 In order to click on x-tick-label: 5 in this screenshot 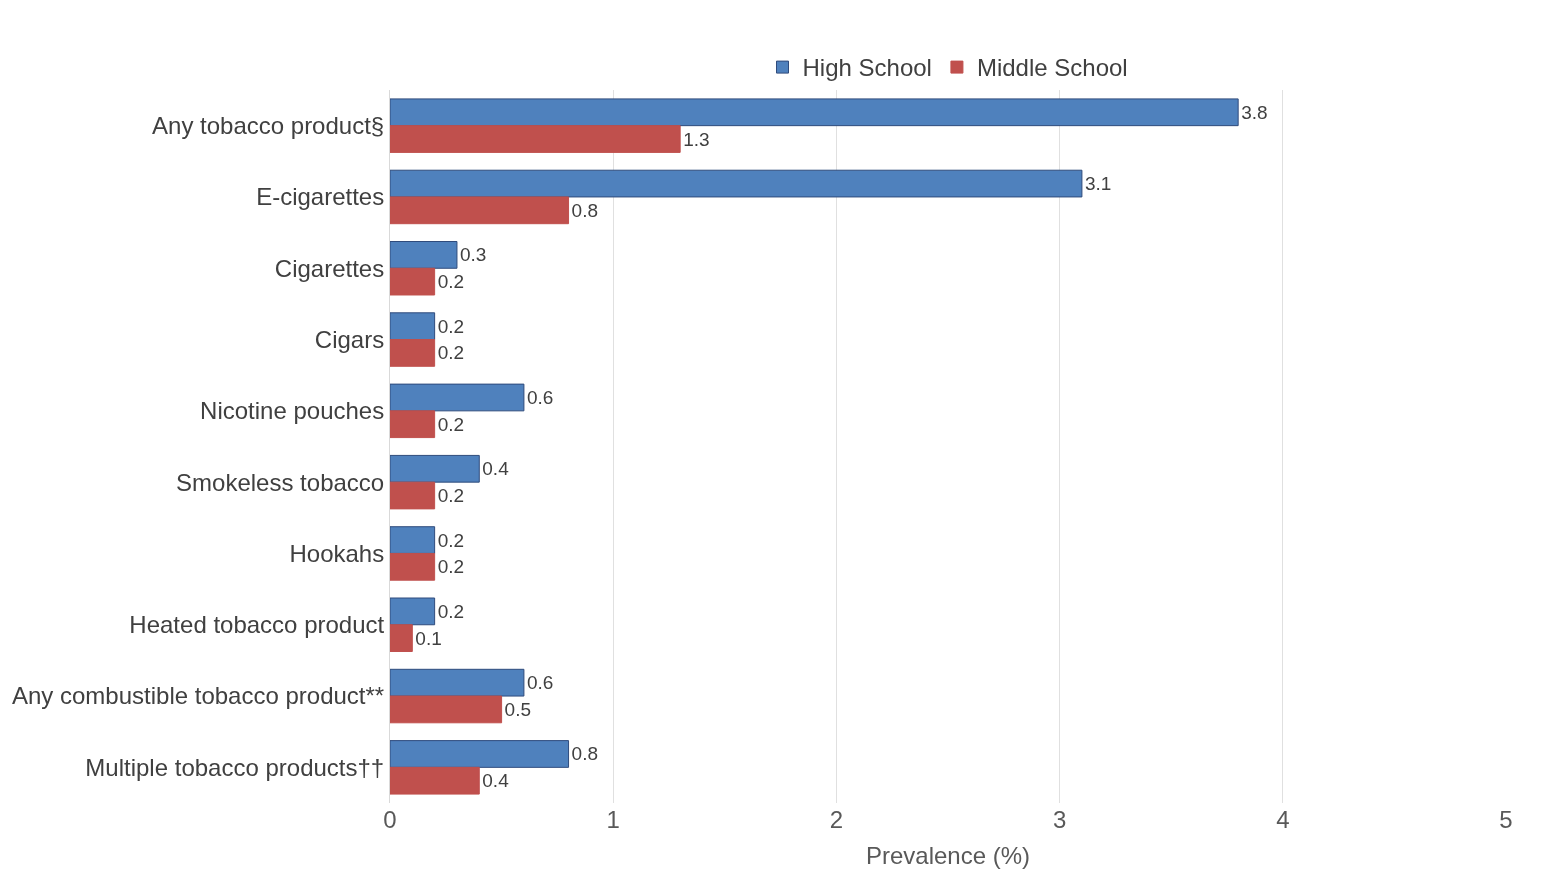, I will do `click(1506, 819)`.